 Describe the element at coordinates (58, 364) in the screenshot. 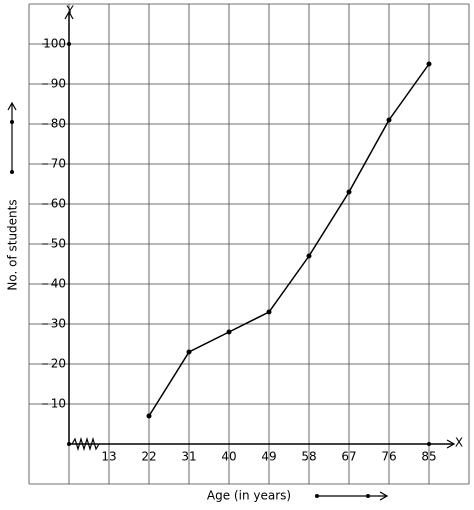

I see `y-tick-label: 20` at that location.